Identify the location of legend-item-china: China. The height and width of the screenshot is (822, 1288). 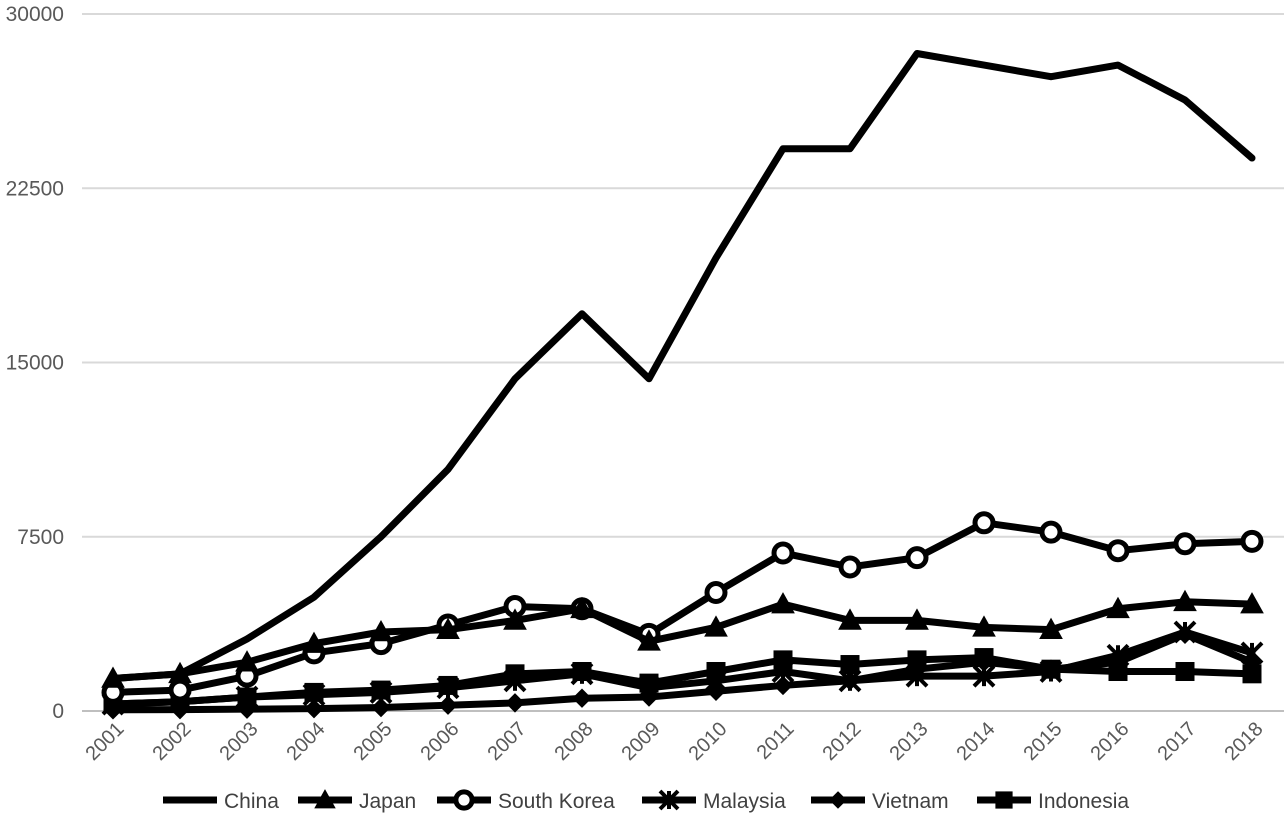
(221, 801).